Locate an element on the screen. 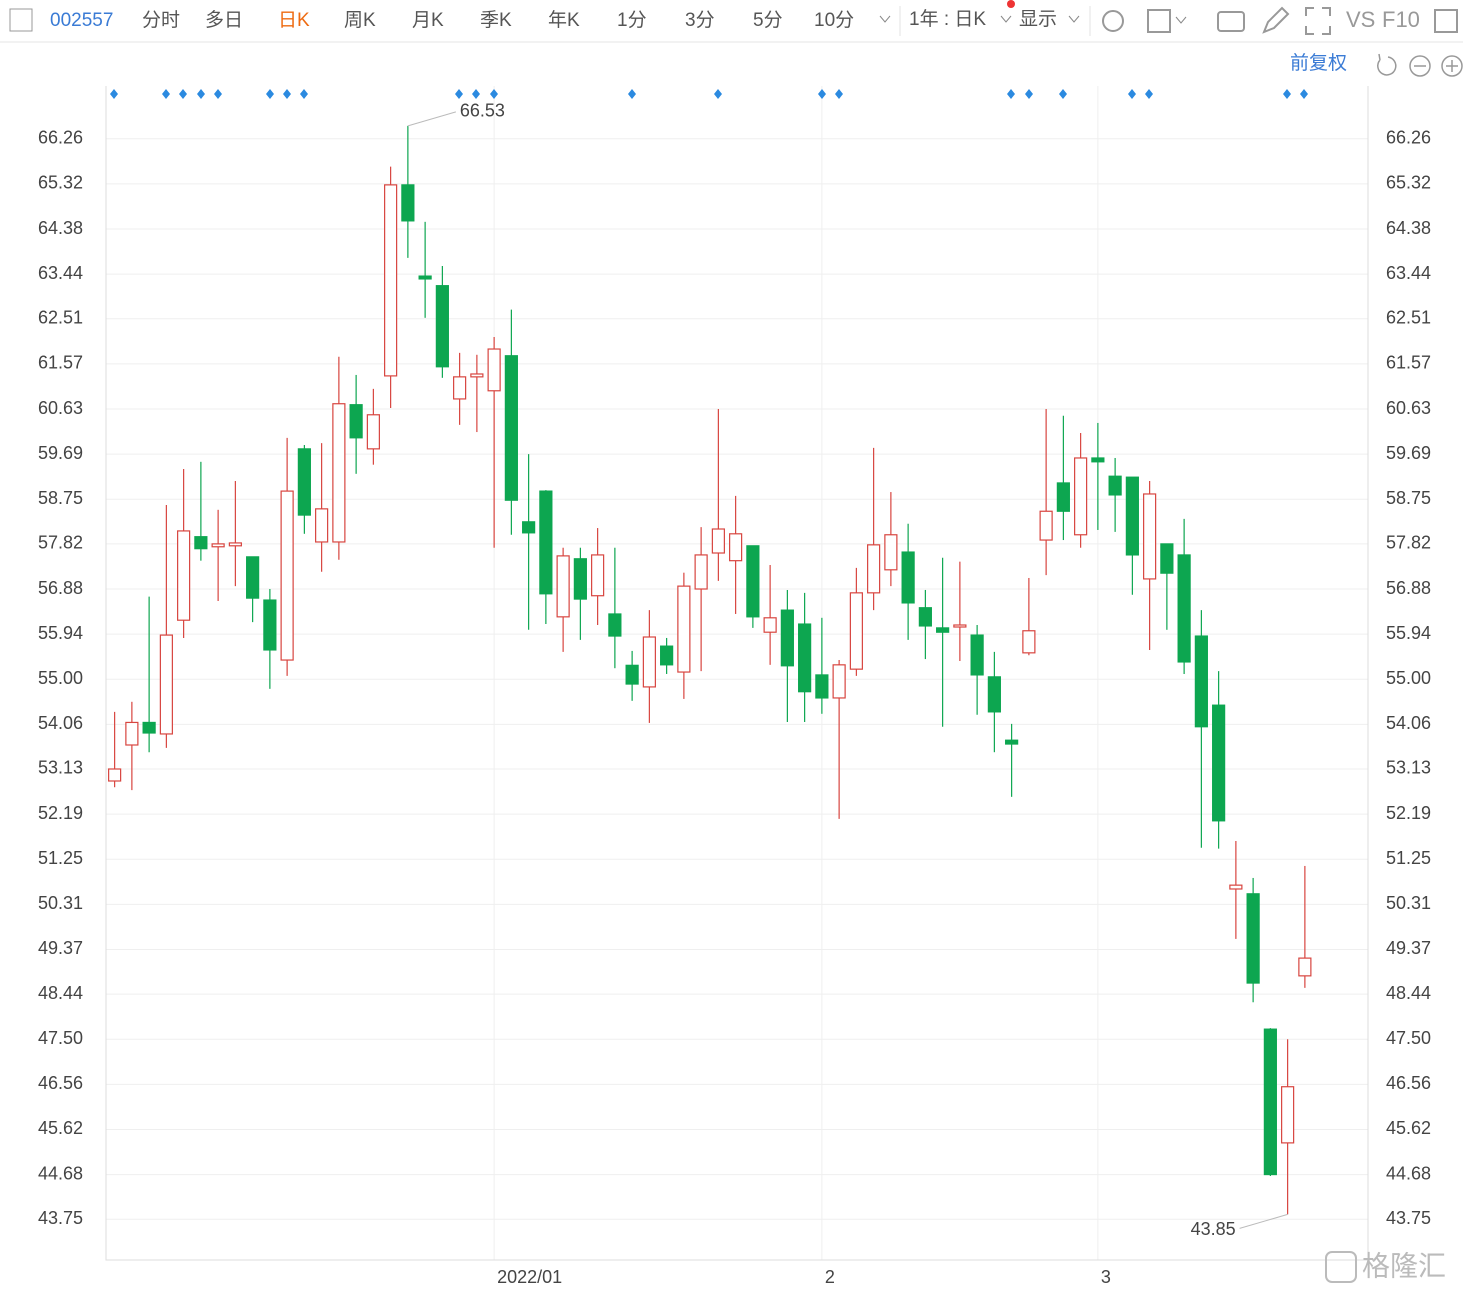 The image size is (1463, 1298). y-tick-label-right: 46.56 is located at coordinates (1408, 1083).